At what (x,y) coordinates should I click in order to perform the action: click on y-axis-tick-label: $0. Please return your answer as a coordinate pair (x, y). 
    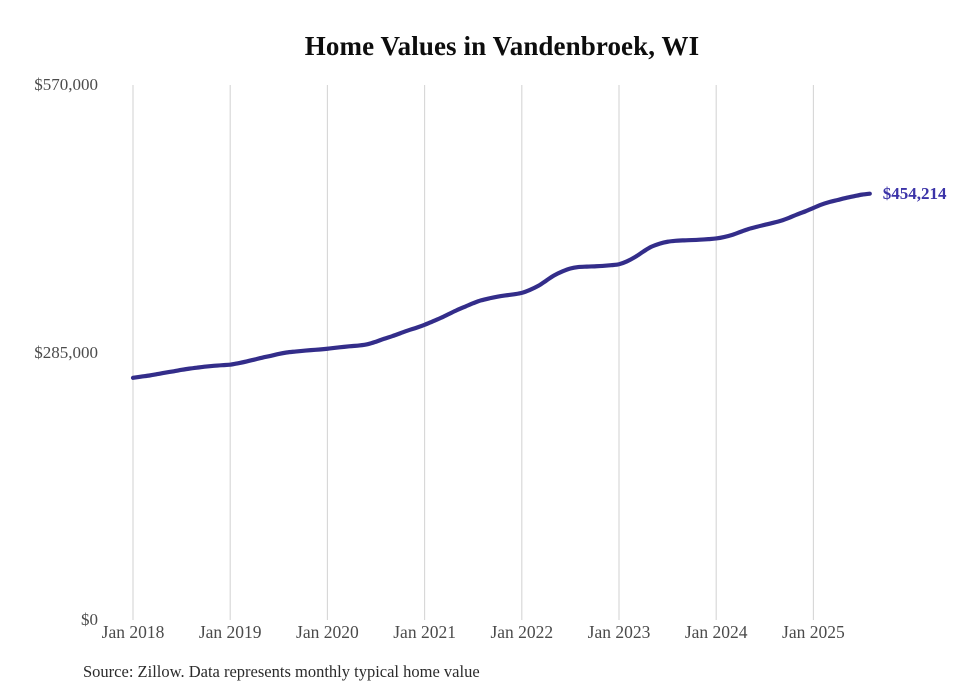
    Looking at the image, I should click on (89, 619).